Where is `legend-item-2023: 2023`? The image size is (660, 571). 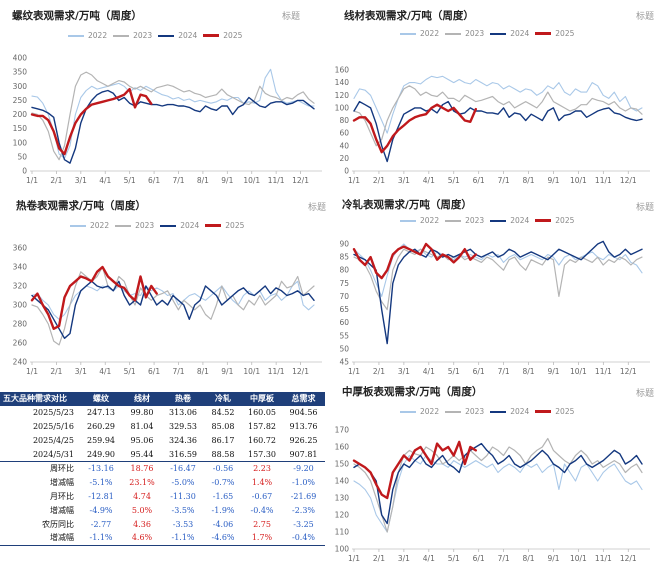 legend-item-2023: 2023 is located at coordinates (134, 225).